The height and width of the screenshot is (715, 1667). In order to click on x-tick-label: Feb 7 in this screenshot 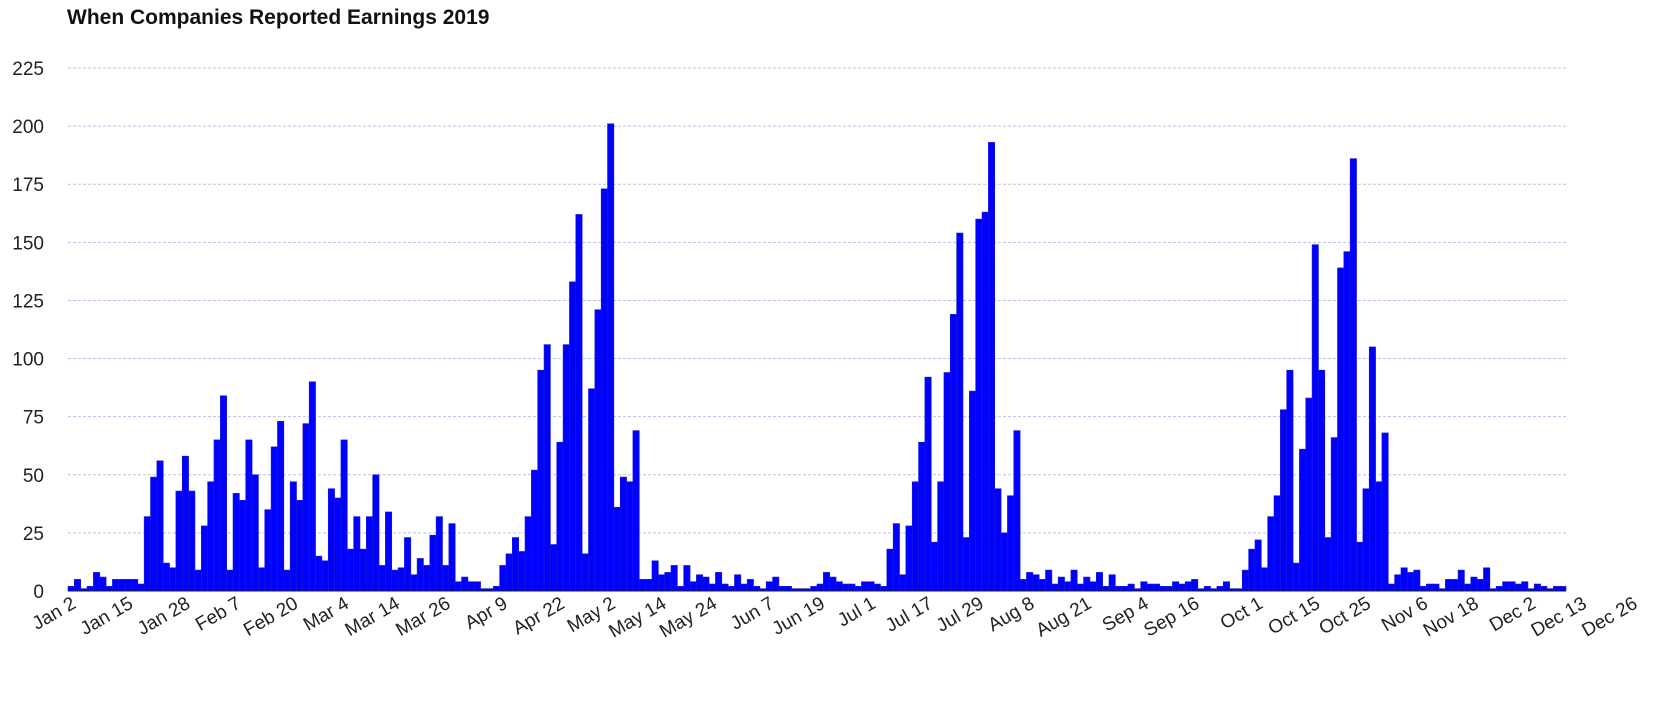, I will do `click(218, 614)`.